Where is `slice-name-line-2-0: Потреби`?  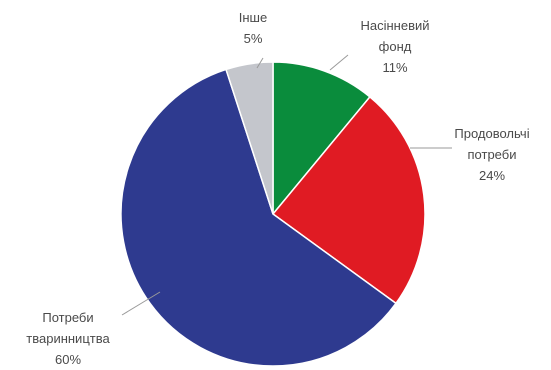
slice-name-line-2-0: Потреби is located at coordinates (67, 317).